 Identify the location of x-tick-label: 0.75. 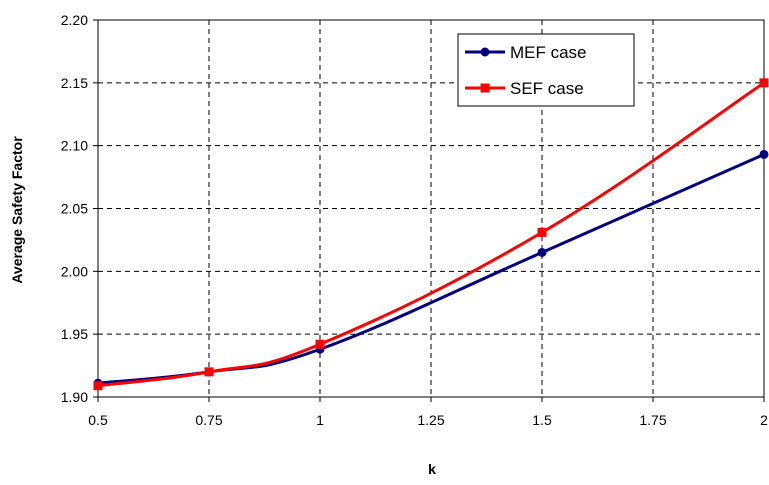
(208, 420).